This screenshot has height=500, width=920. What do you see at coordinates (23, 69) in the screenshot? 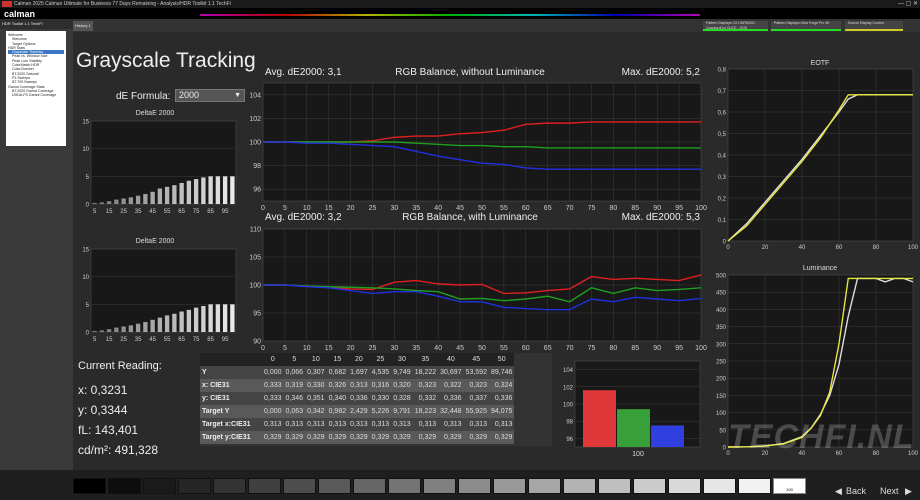
I see `sidebar-item: ColorChecker` at bounding box center [23, 69].